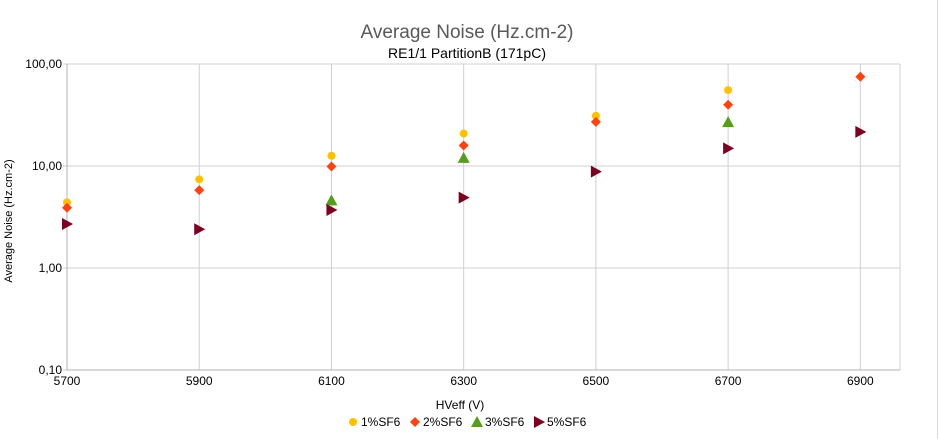  What do you see at coordinates (530, 161) in the screenshot?
I see `series-3%SF6` at bounding box center [530, 161].